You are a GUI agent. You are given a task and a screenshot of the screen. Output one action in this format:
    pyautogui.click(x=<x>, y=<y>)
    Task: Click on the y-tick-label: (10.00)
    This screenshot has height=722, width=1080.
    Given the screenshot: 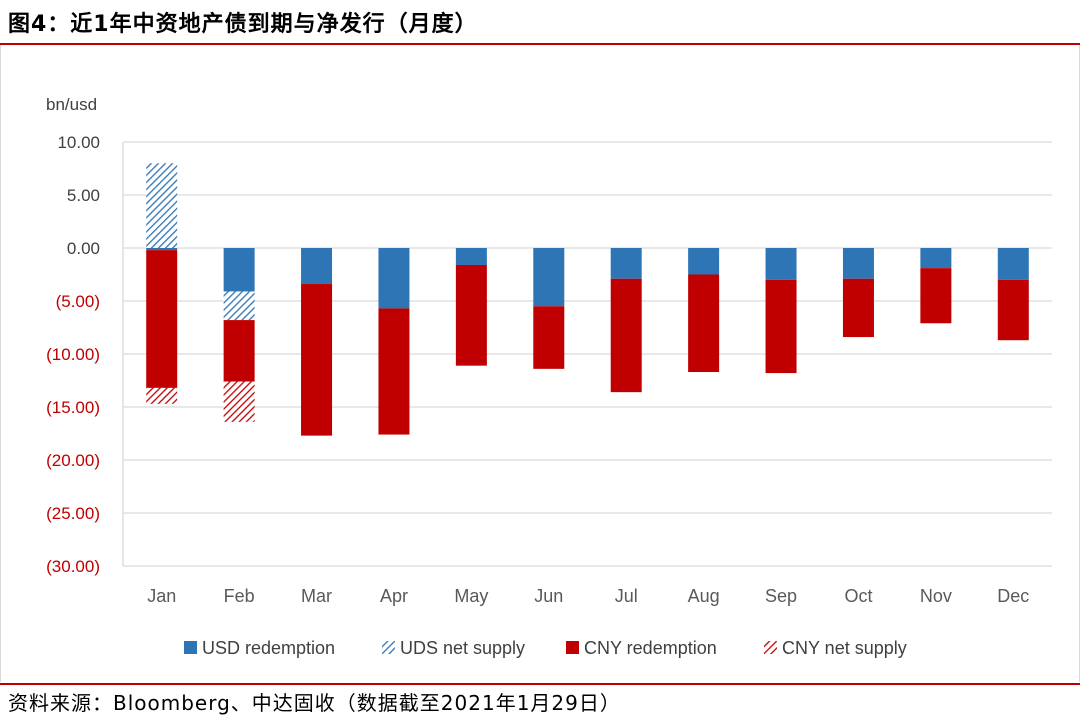 What is the action you would take?
    pyautogui.click(x=73, y=354)
    